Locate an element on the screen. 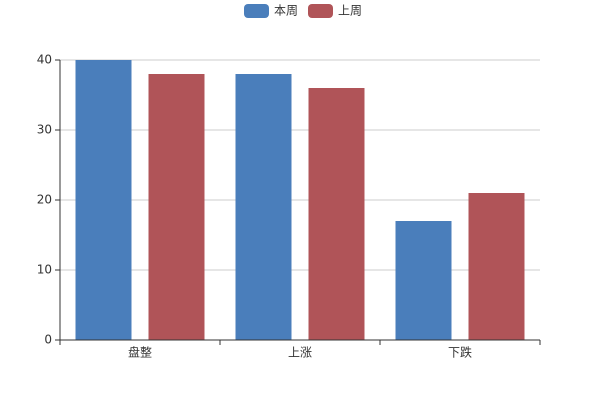 The height and width of the screenshot is (400, 600). y-tick-label: 40 is located at coordinates (44, 60).